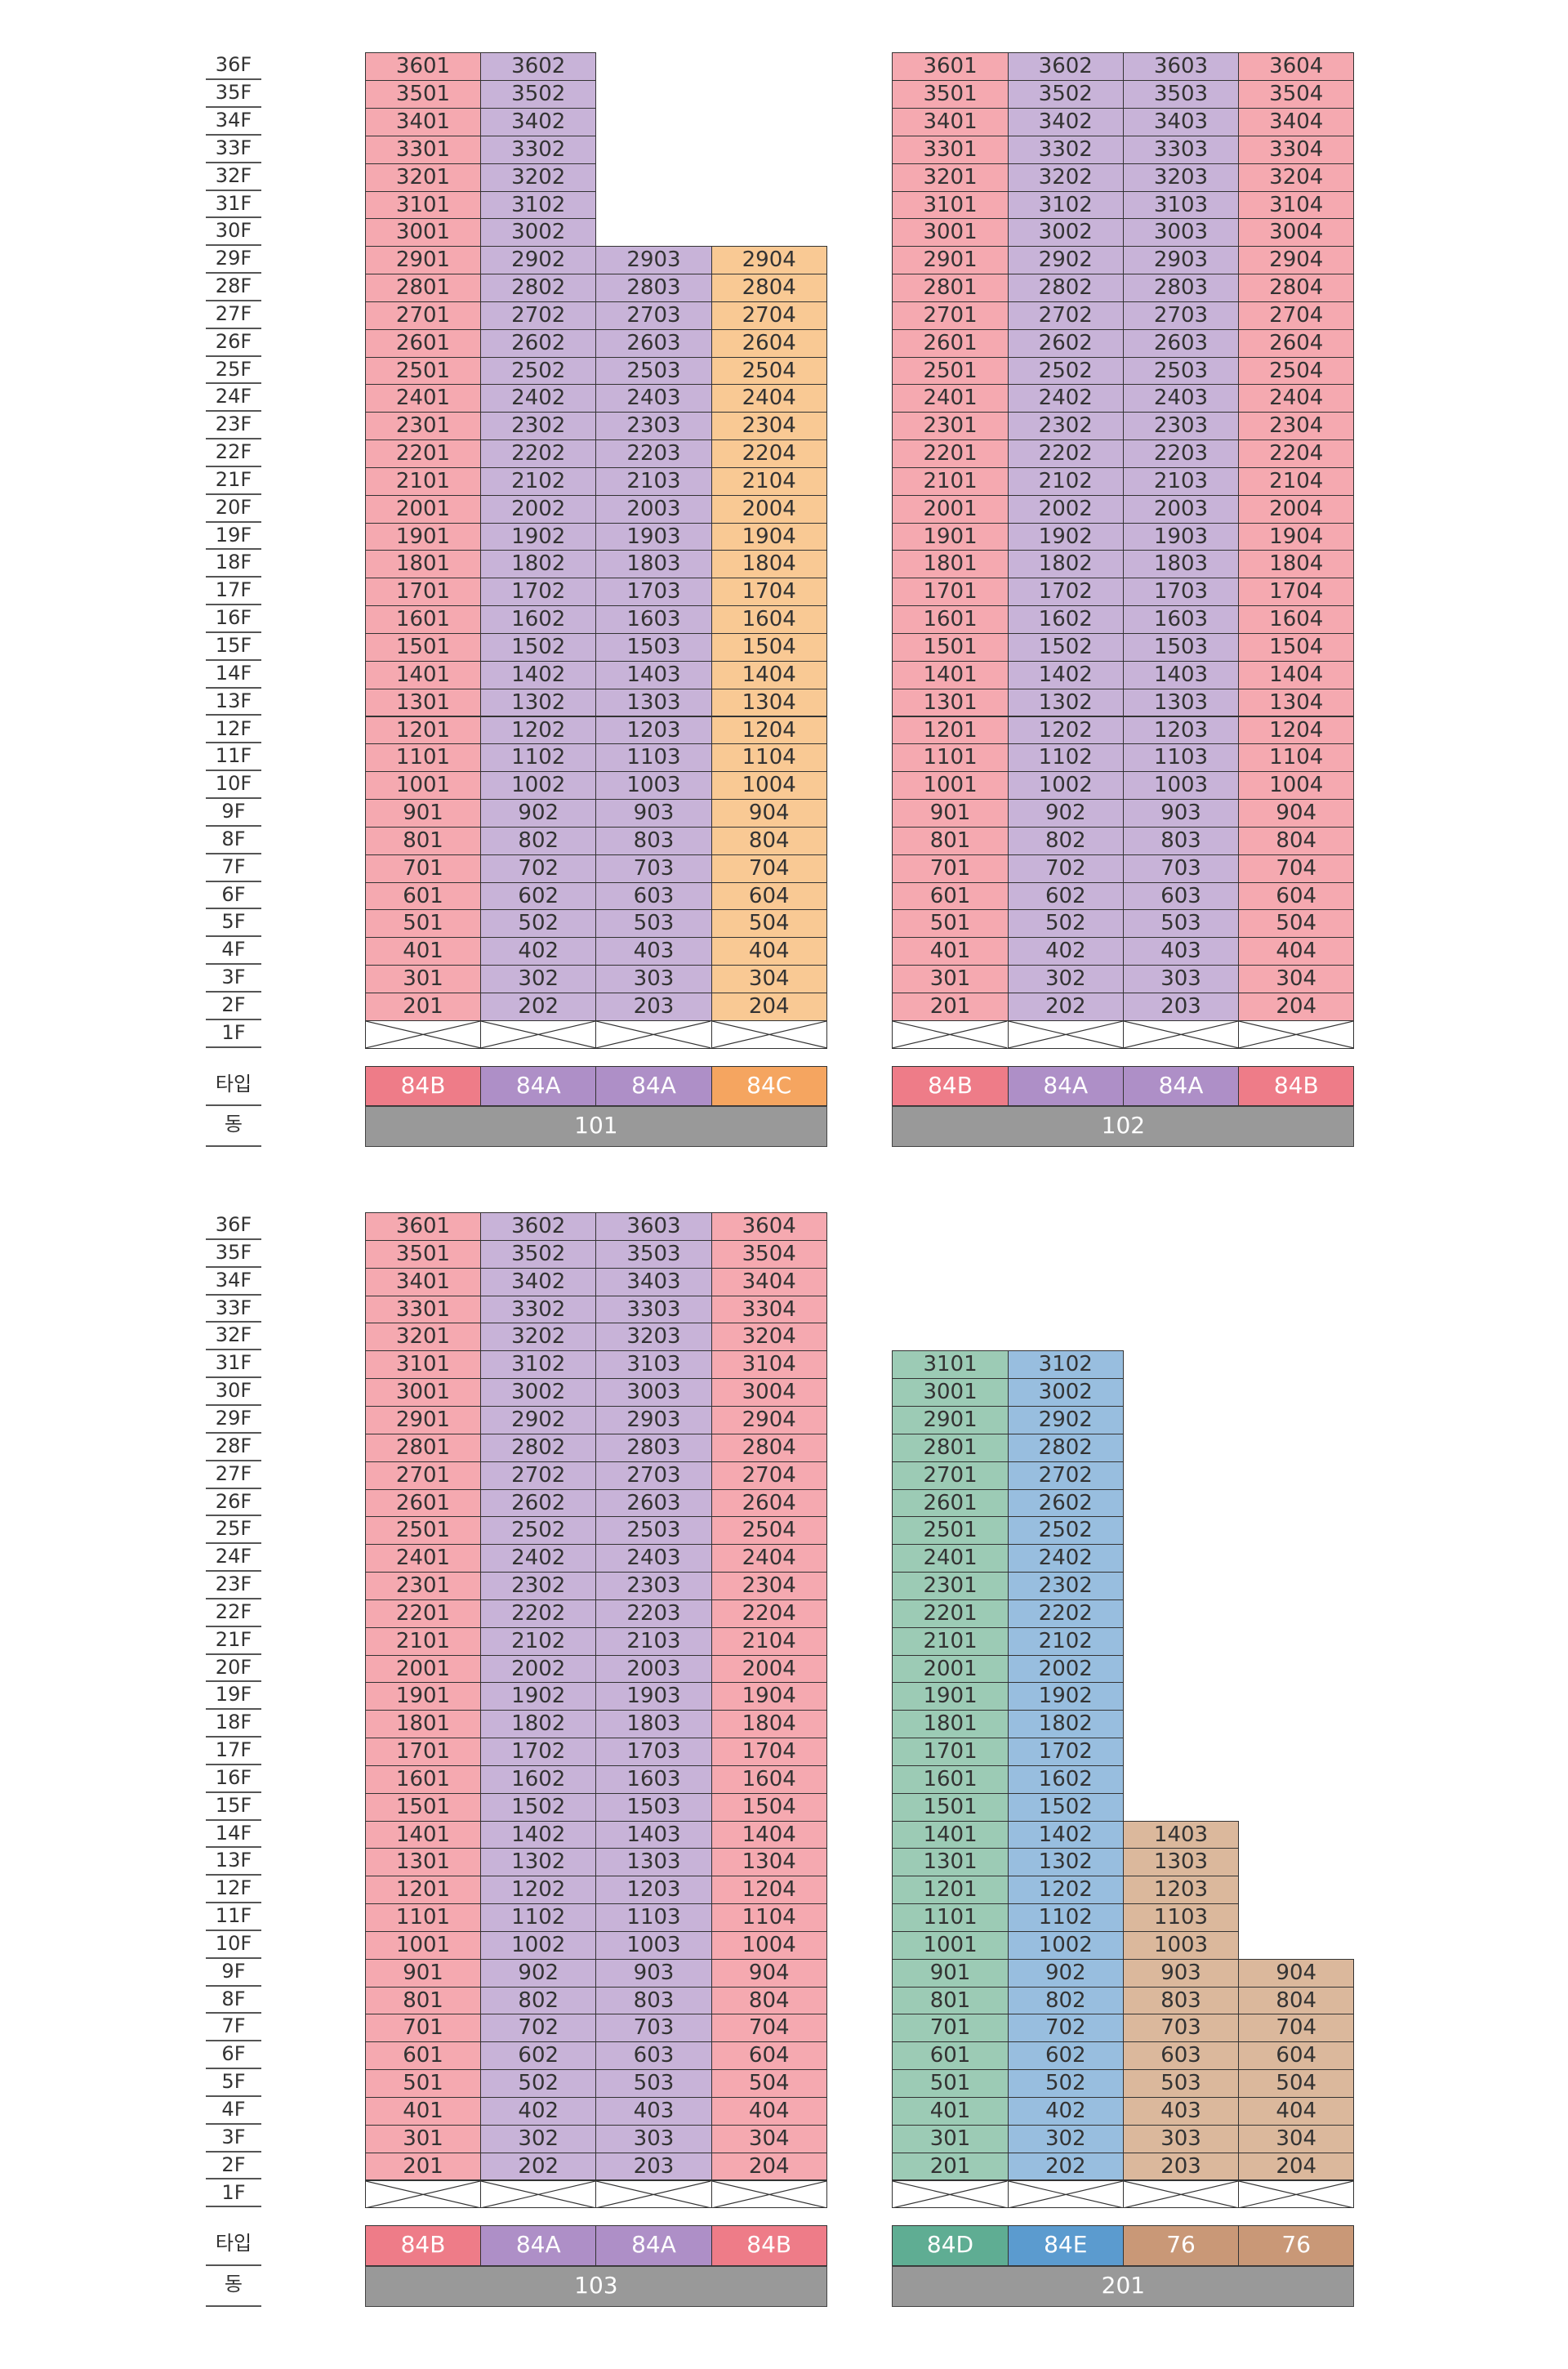 The width and height of the screenshot is (1568, 2369). I want to click on unit-cell: 3301, so click(950, 149).